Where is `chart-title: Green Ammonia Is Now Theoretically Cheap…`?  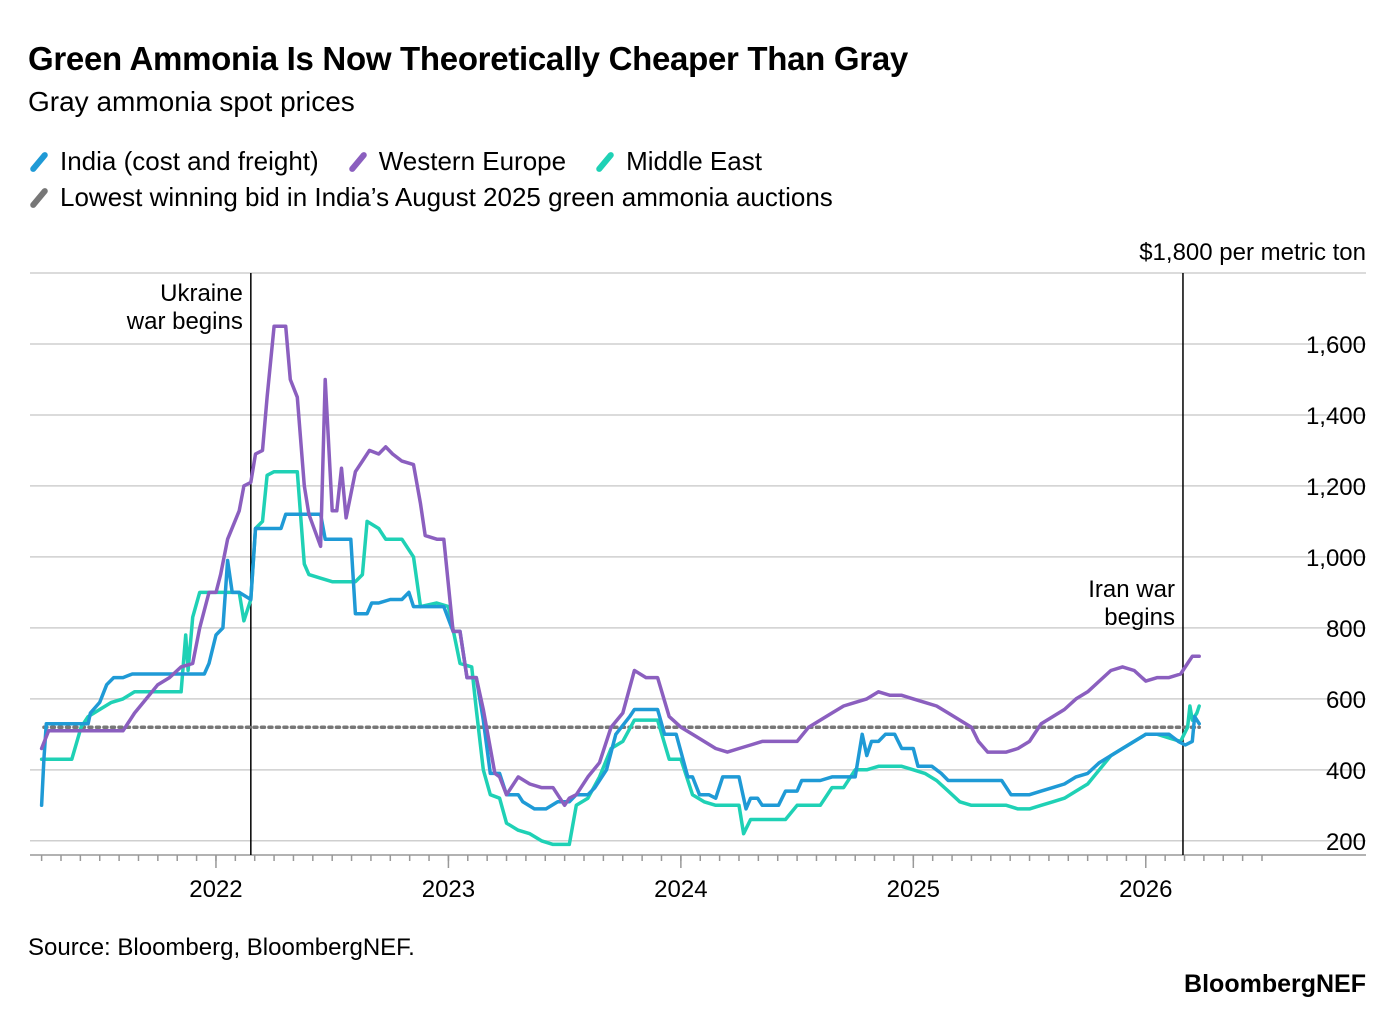
chart-title: Green Ammonia Is Now Theoretically Cheap… is located at coordinates (468, 58).